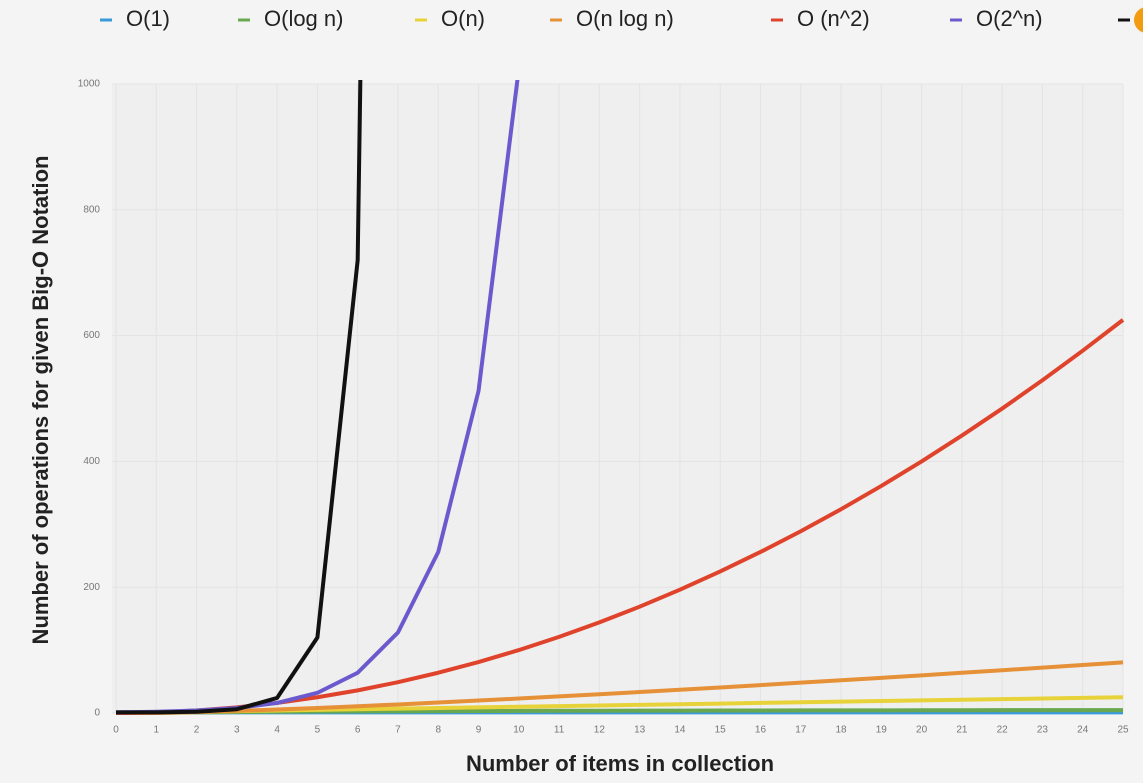 Image resolution: width=1143 pixels, height=783 pixels. Describe the element at coordinates (761, 730) in the screenshot. I see `x-tick-label: 16` at that location.